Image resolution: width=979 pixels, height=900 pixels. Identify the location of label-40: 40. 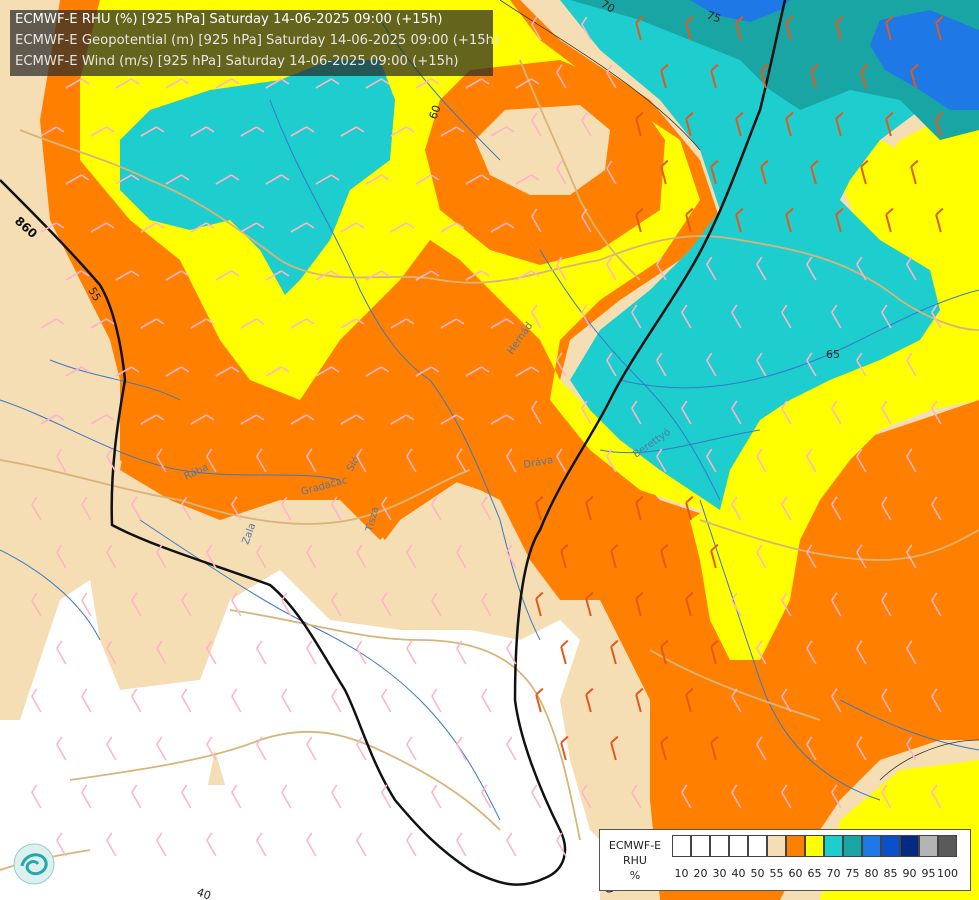
(204, 893).